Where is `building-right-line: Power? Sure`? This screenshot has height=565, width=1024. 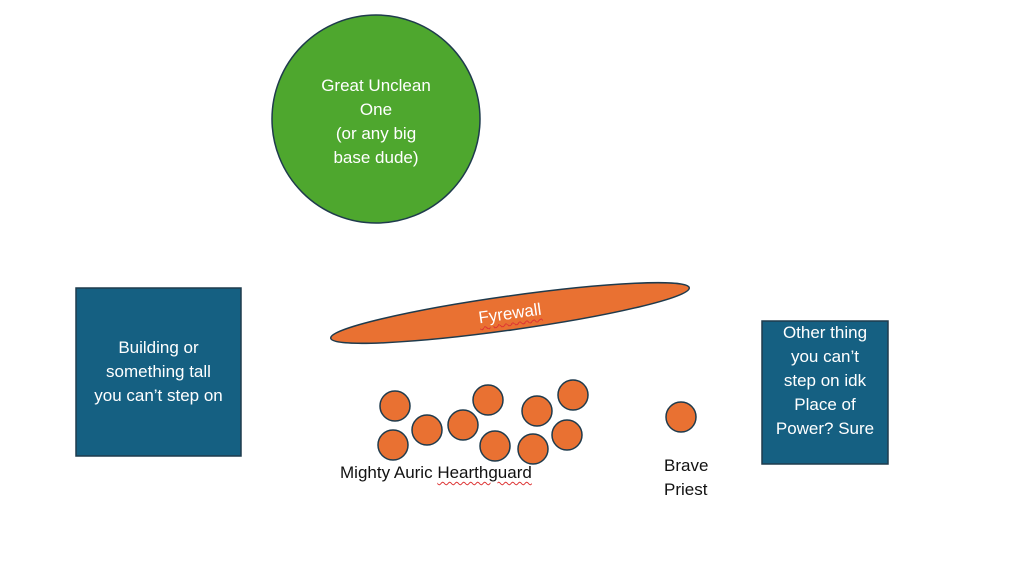 building-right-line: Power? Sure is located at coordinates (825, 428).